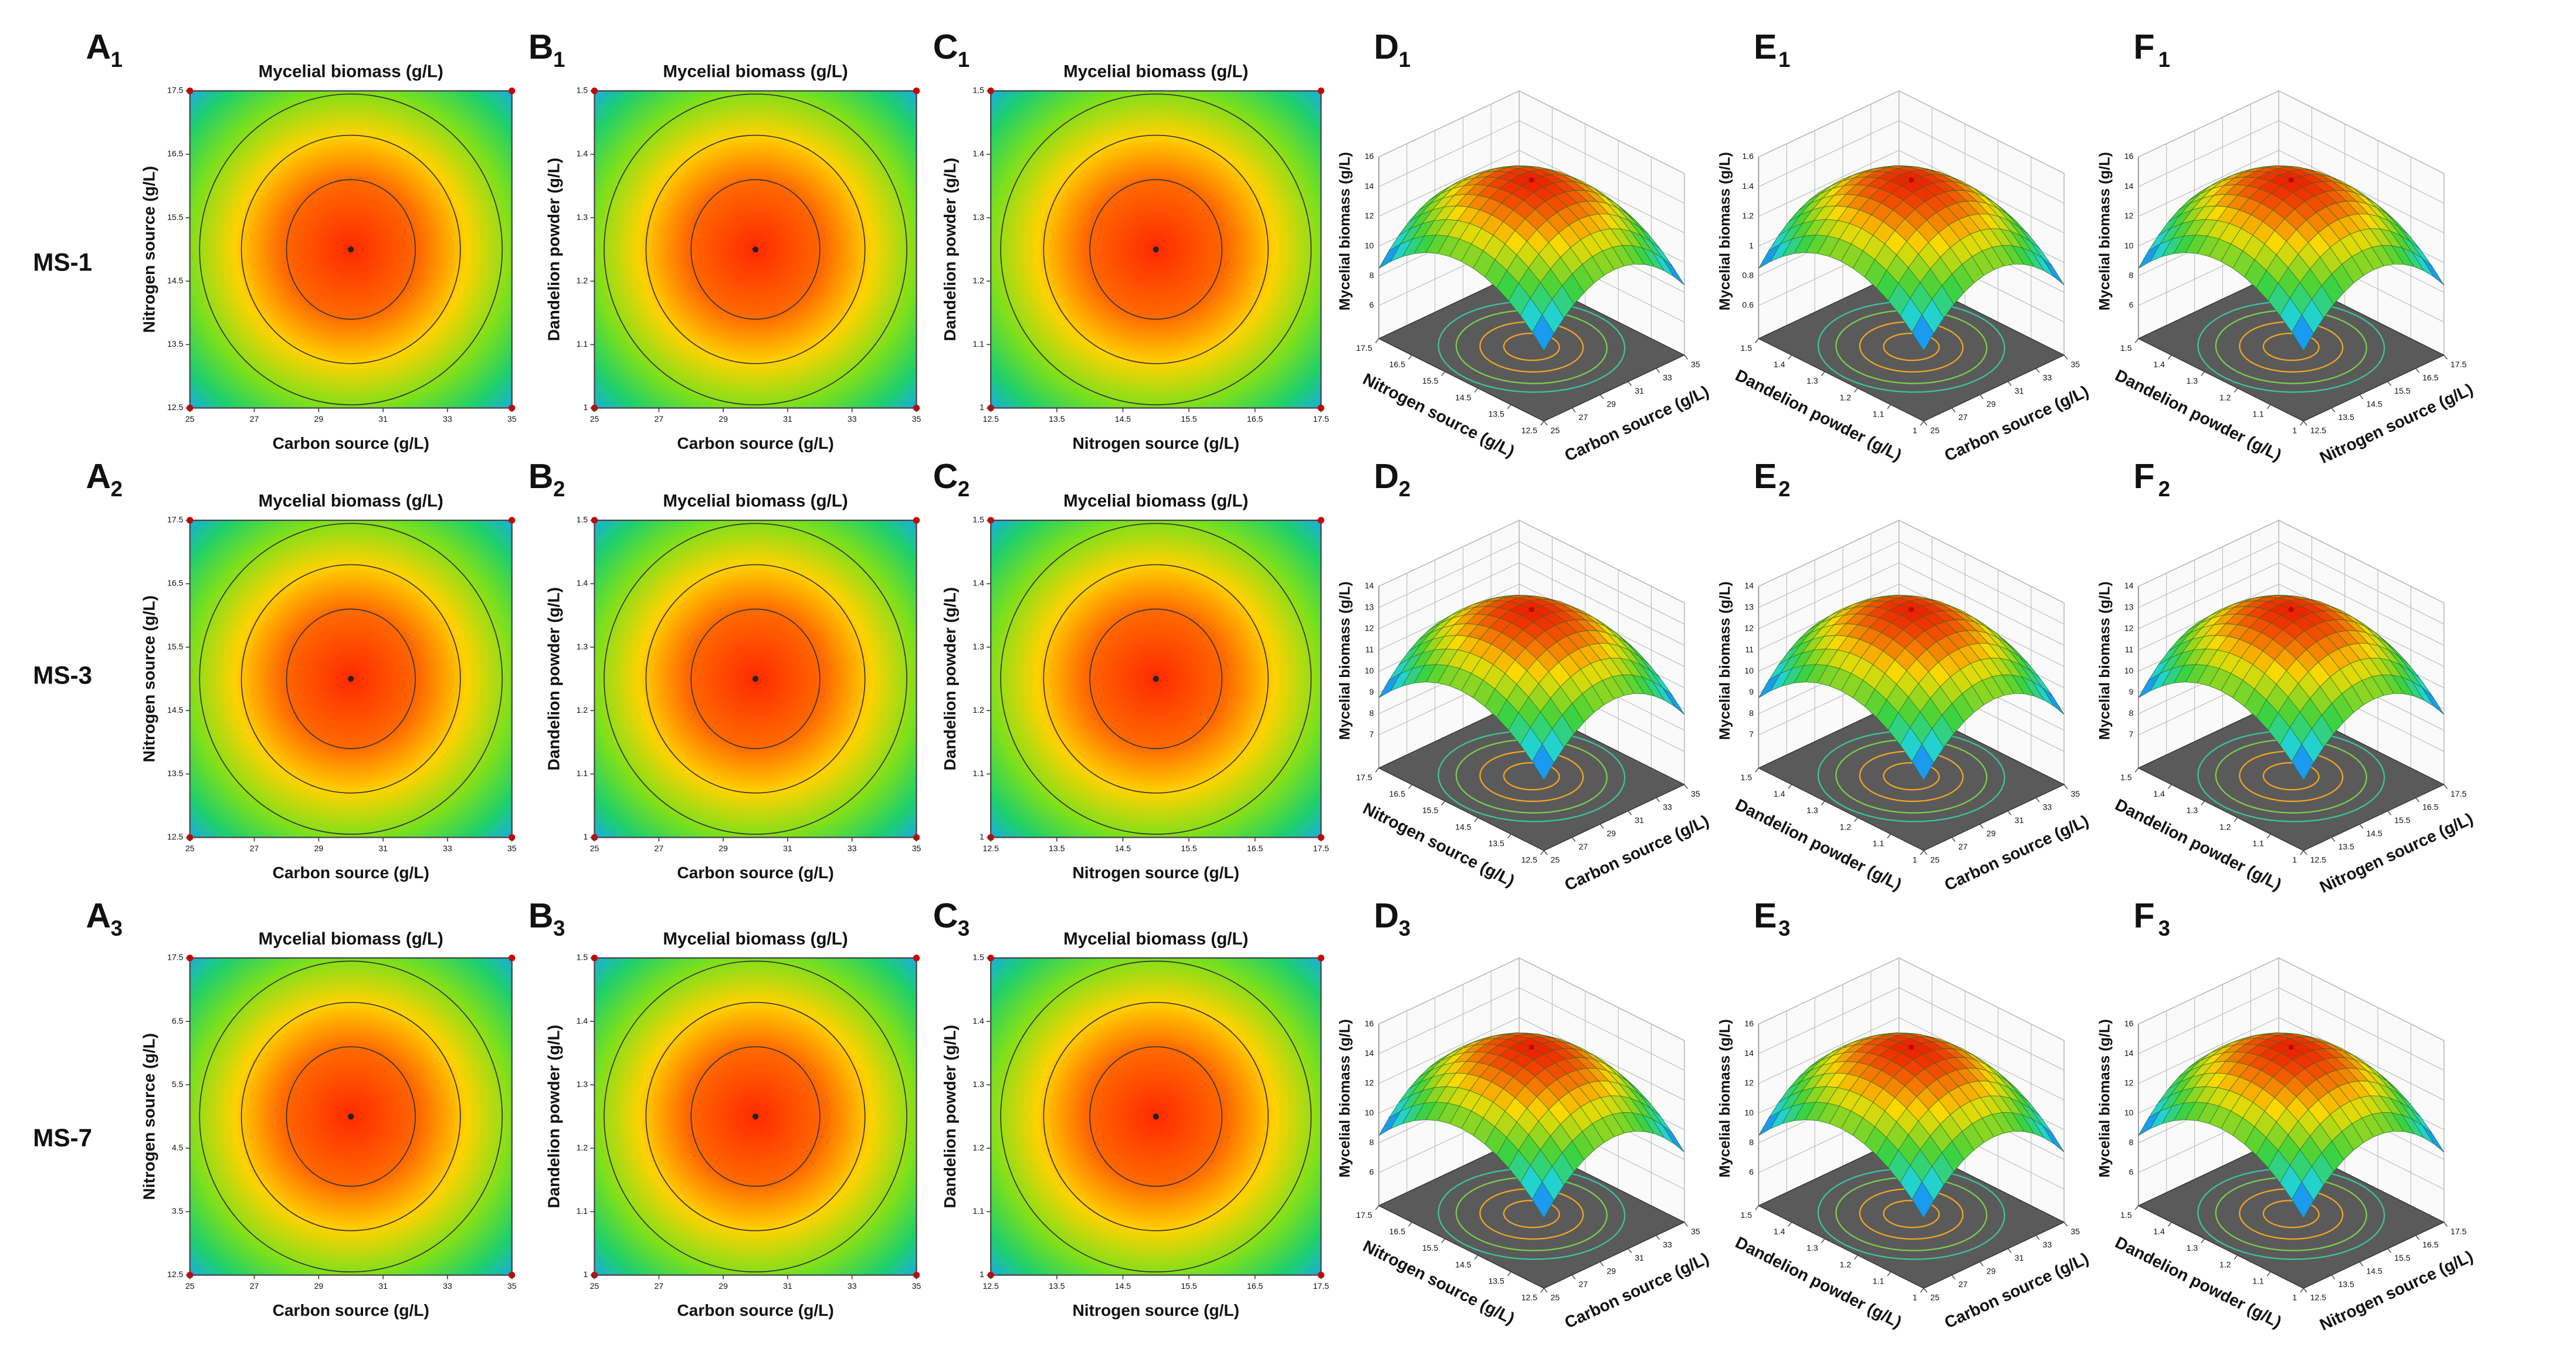 The width and height of the screenshot is (2576, 1361). What do you see at coordinates (1057, 419) in the screenshot?
I see `x-tick-label: 13.5` at bounding box center [1057, 419].